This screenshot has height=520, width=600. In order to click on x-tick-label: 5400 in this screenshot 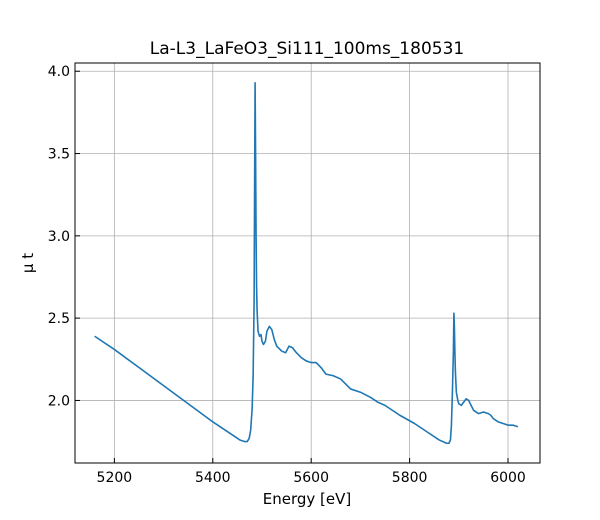, I will do `click(213, 478)`.